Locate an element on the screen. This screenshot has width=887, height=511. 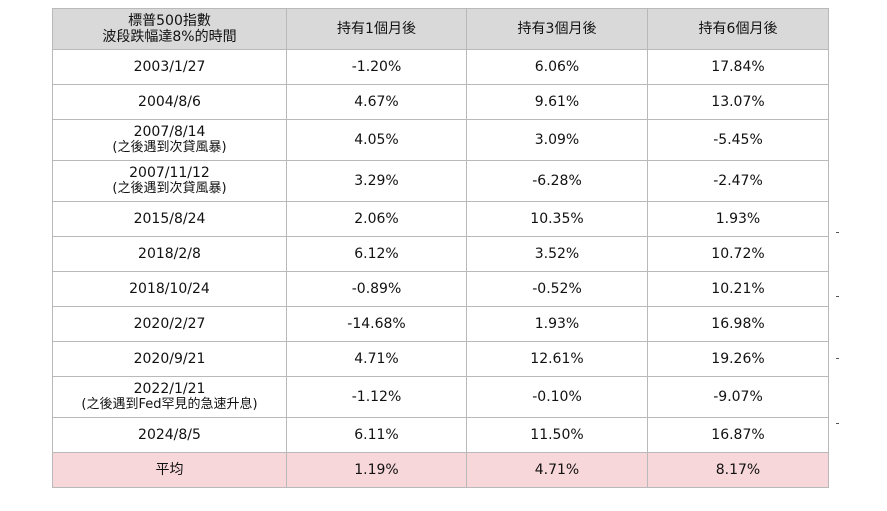
table-header: 標普500指數 波段跌幅達8%的時間 持有1個月後 持有3個月後 持有6個月後 is located at coordinates (440, 29).